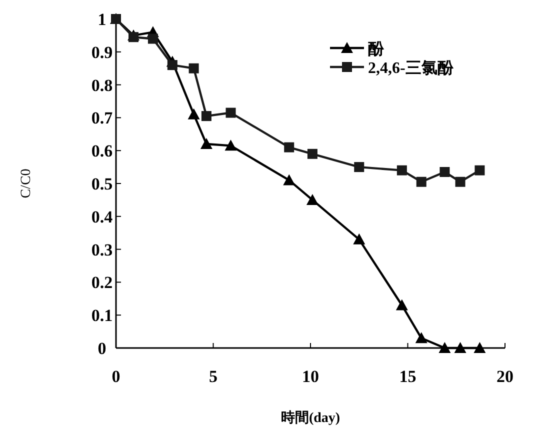 This screenshot has width=534, height=438. What do you see at coordinates (102, 316) in the screenshot?
I see `y-tick-label: 0.1` at bounding box center [102, 316].